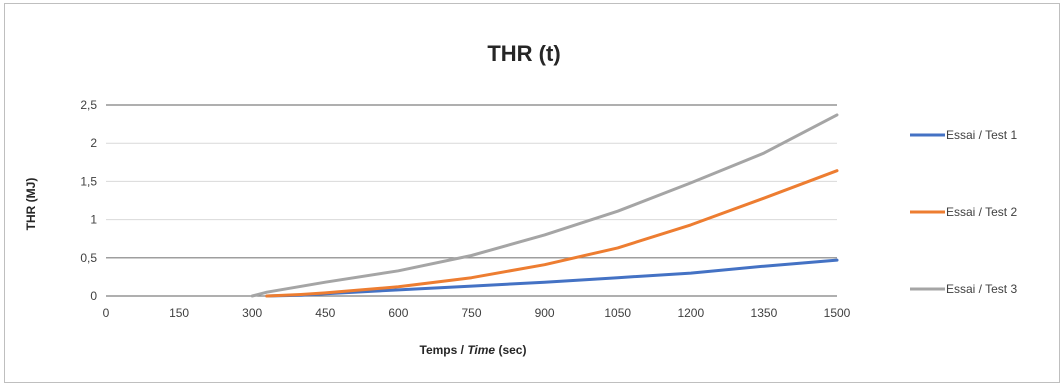 The width and height of the screenshot is (1064, 389). I want to click on x-tick-label: 600, so click(398, 313).